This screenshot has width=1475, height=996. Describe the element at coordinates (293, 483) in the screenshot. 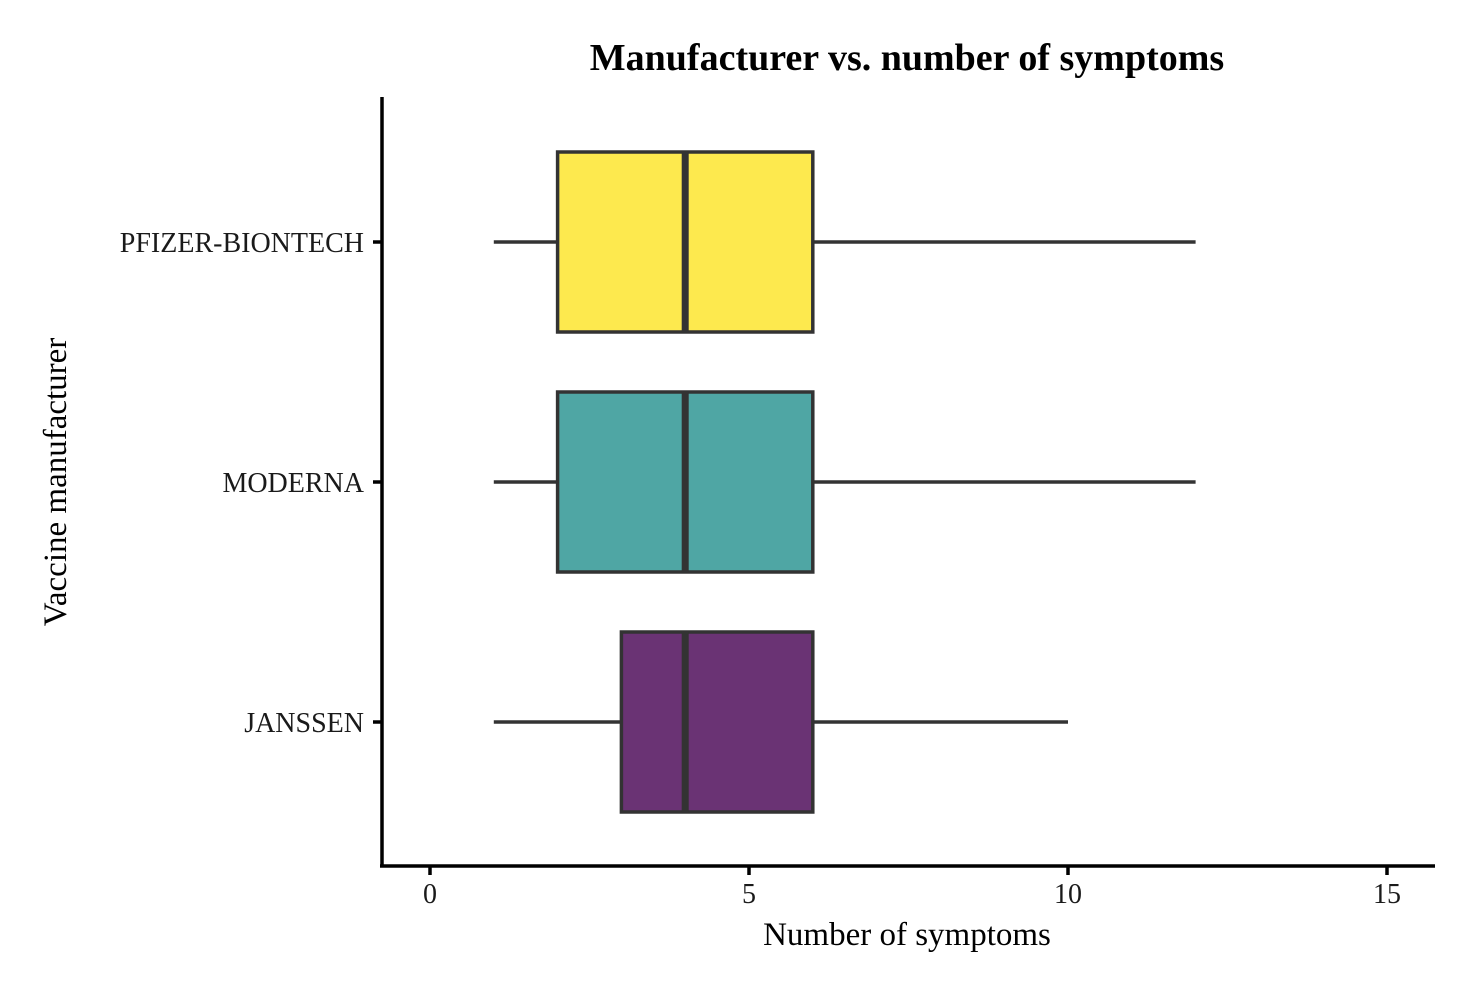

I see `y-tick-label: MODERNA` at that location.